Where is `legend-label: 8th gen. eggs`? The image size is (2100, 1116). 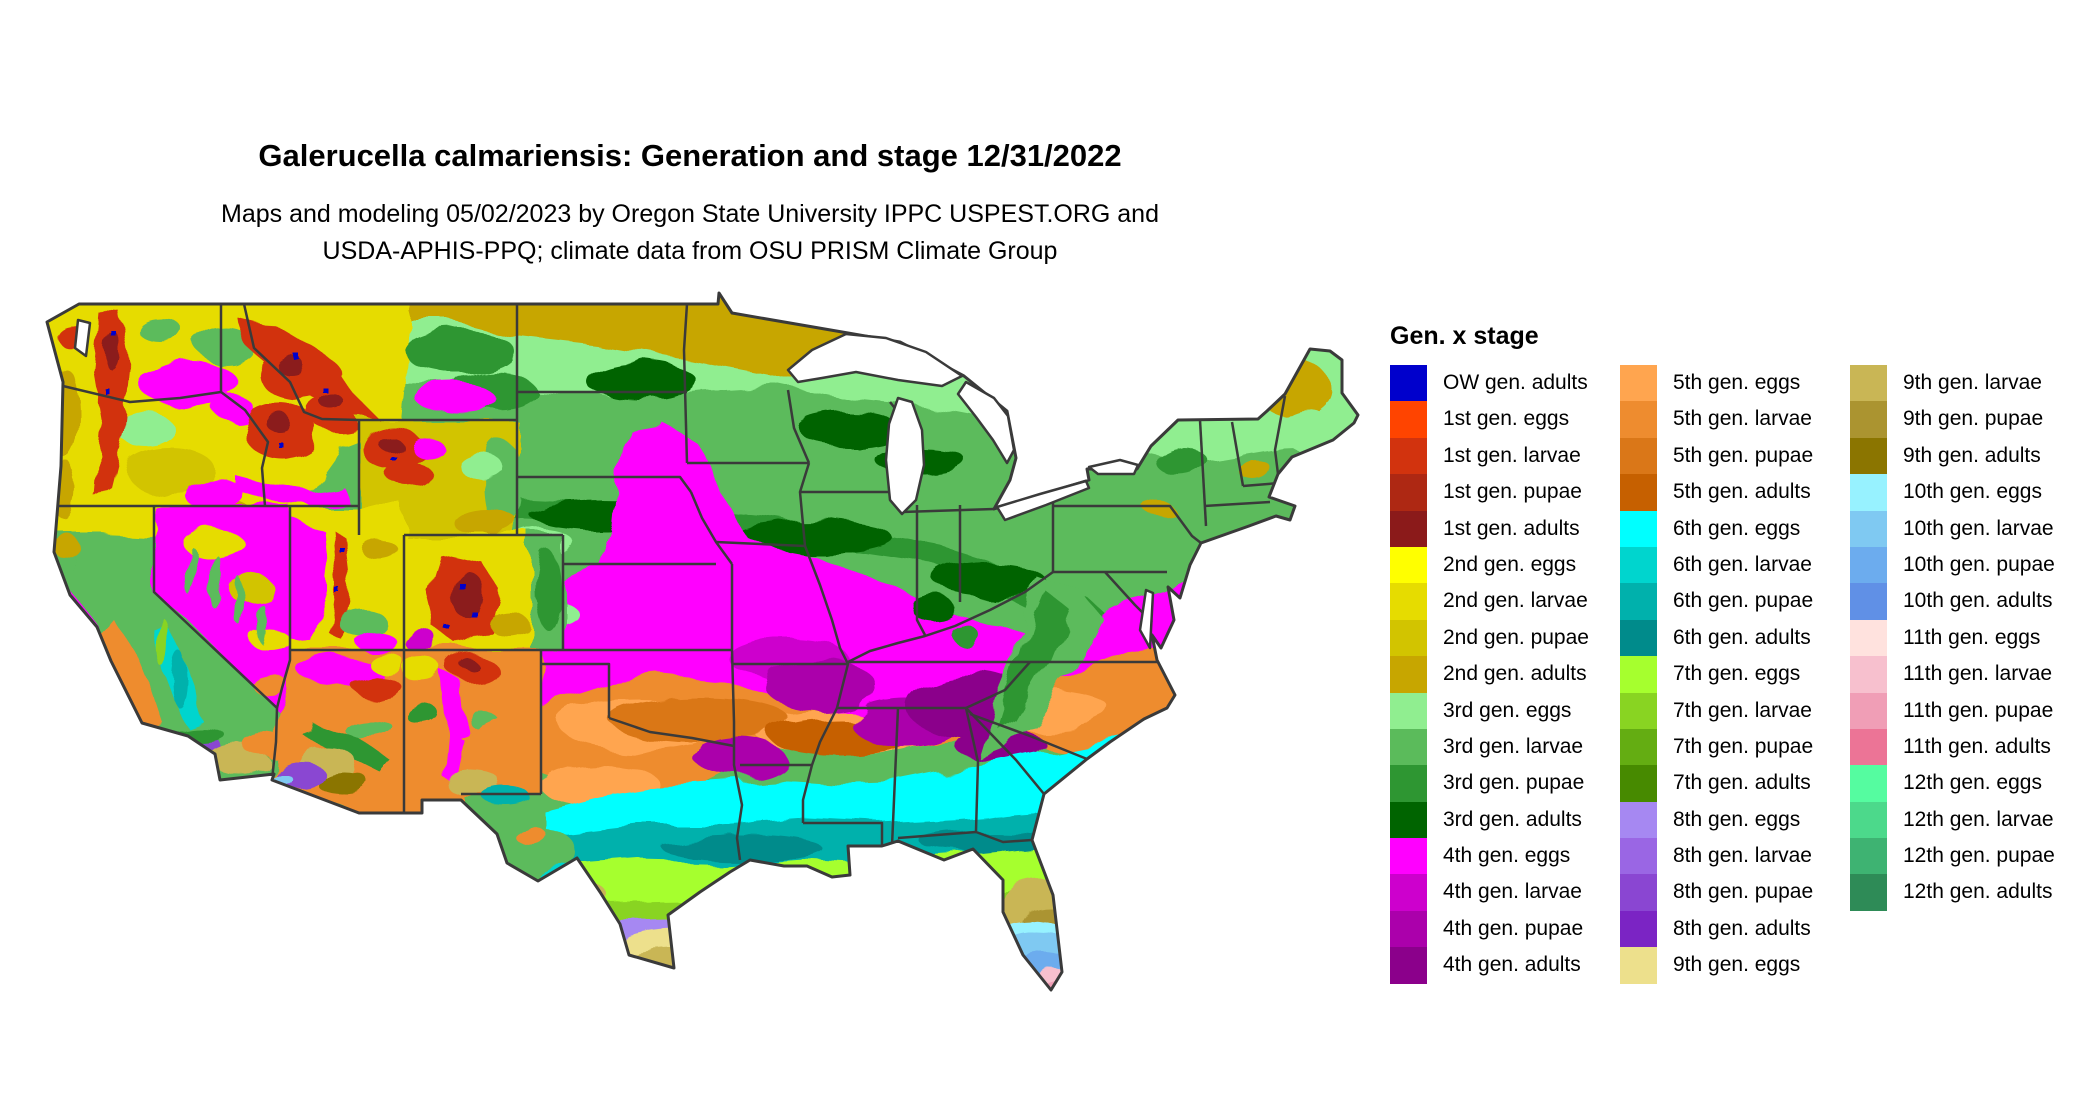
legend-label: 8th gen. eggs is located at coordinates (1737, 819).